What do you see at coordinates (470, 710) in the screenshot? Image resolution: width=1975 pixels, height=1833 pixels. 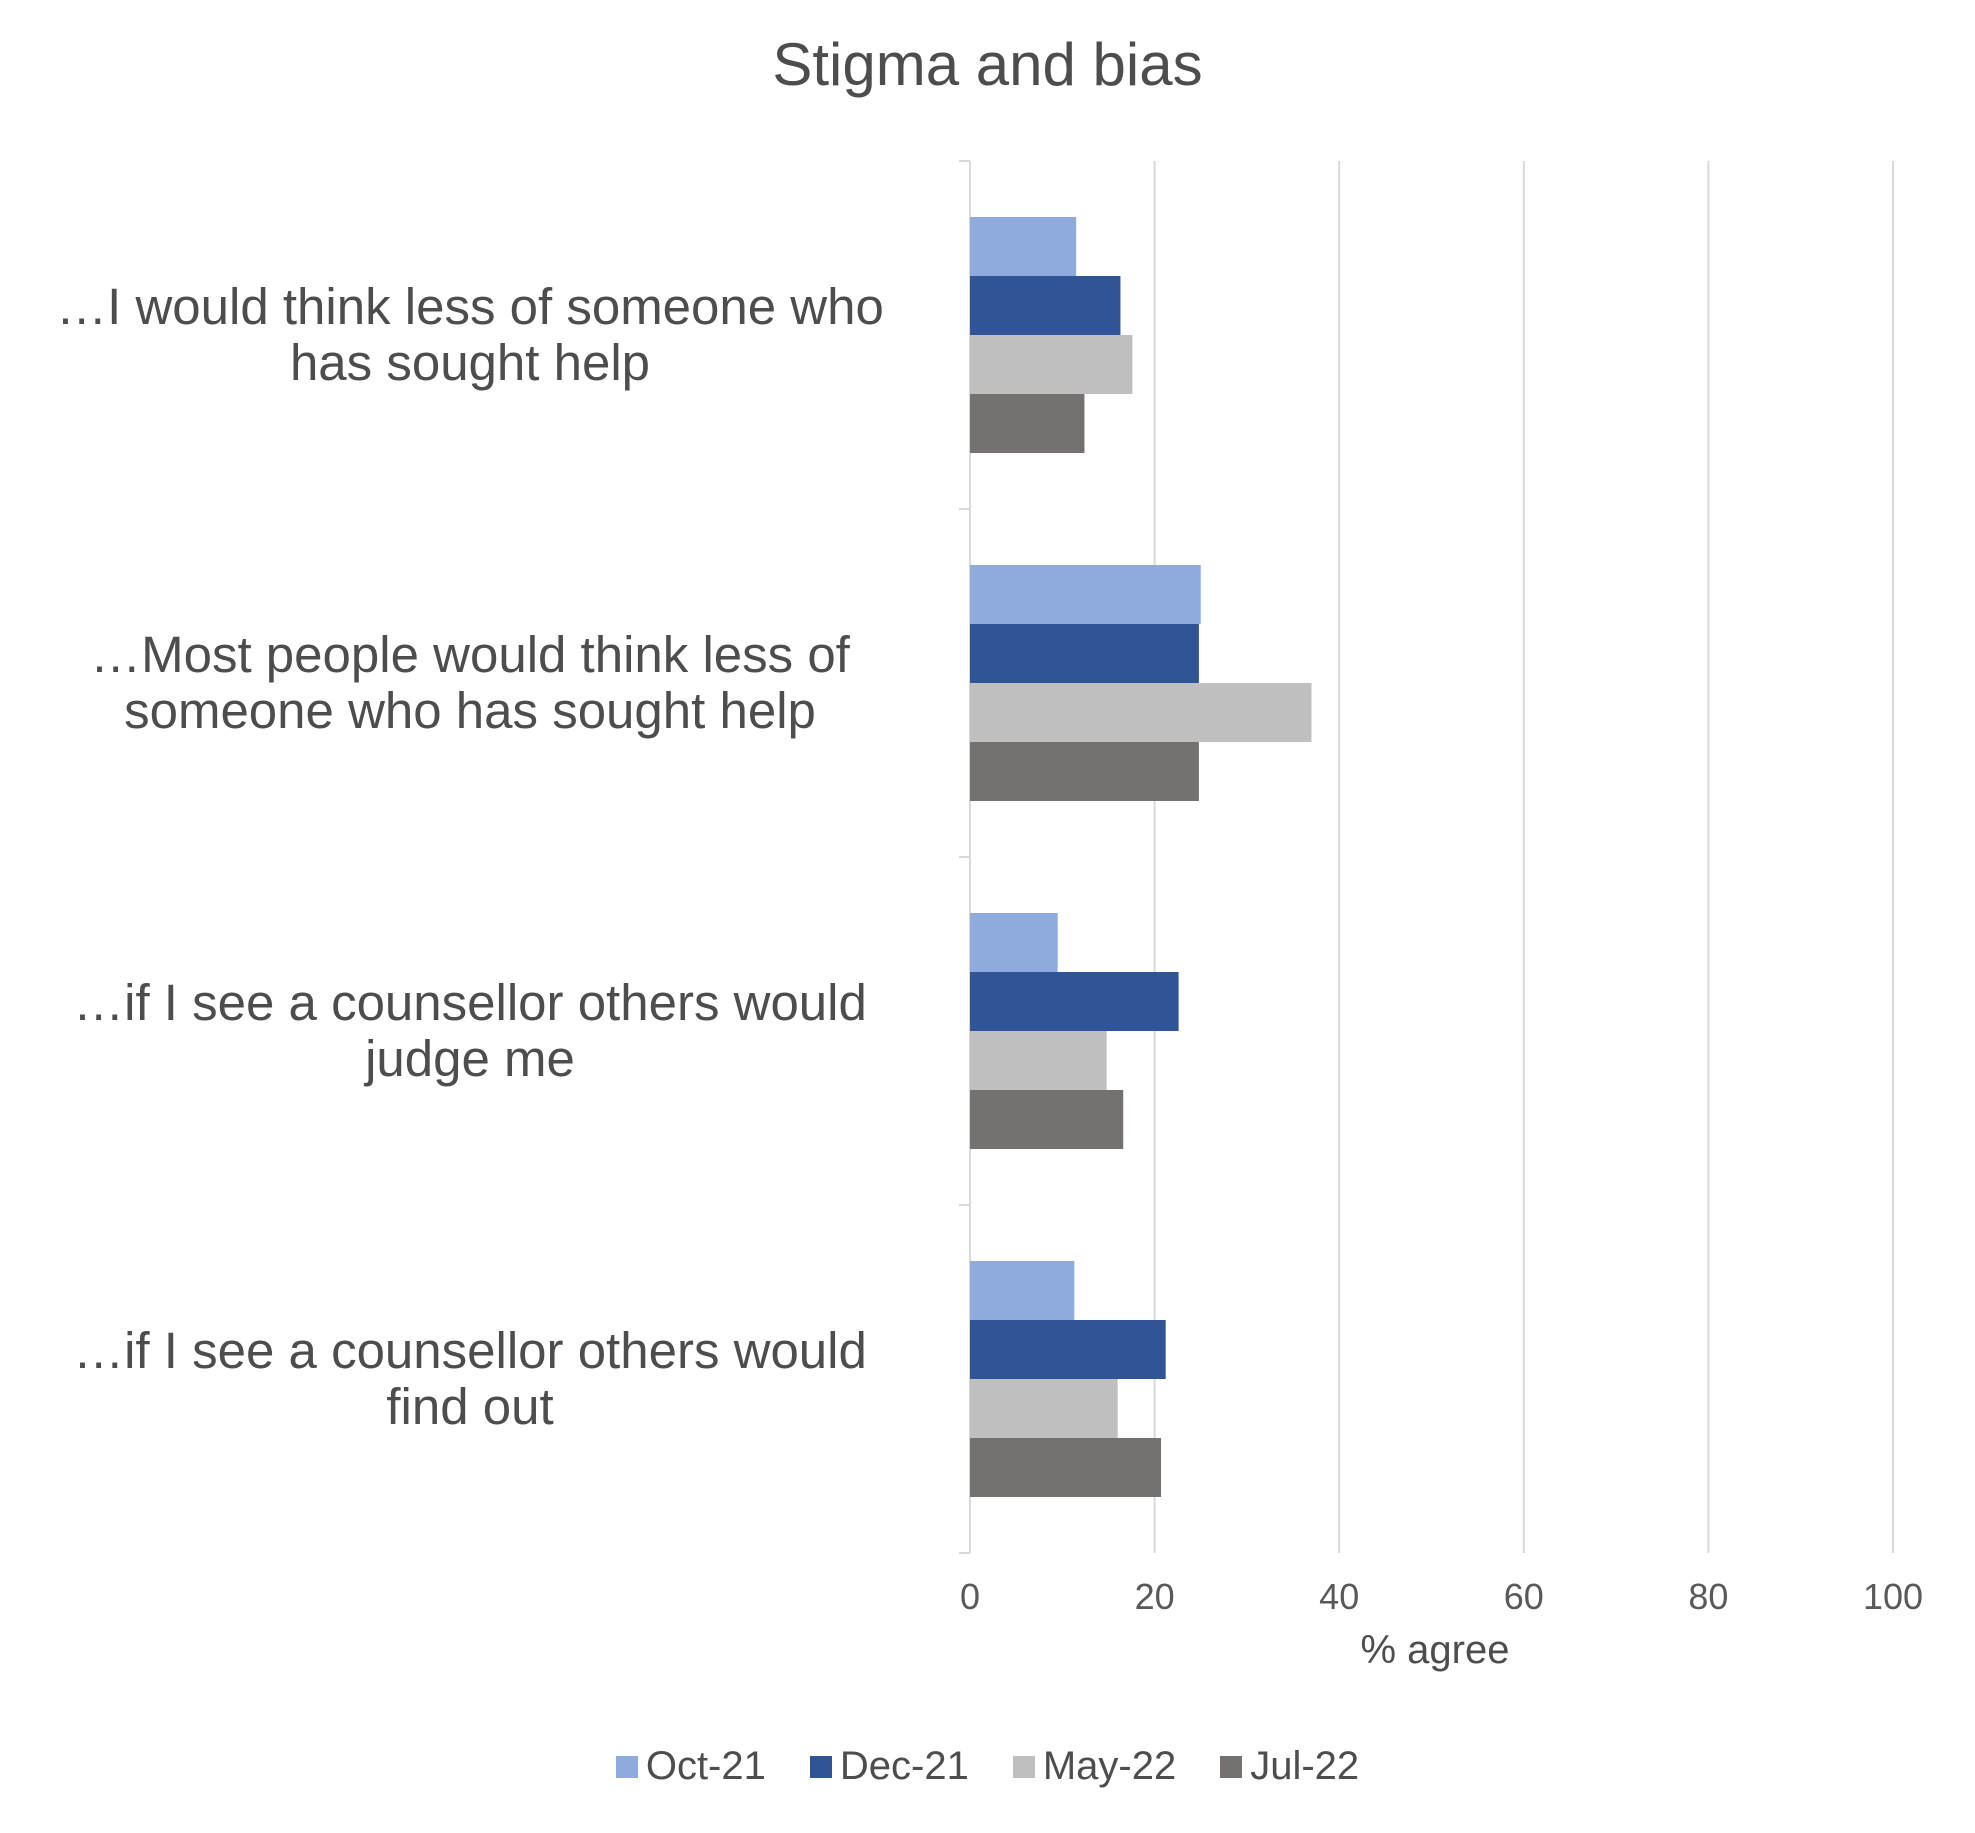 I see `category-label-line: someone who has sought help` at bounding box center [470, 710].